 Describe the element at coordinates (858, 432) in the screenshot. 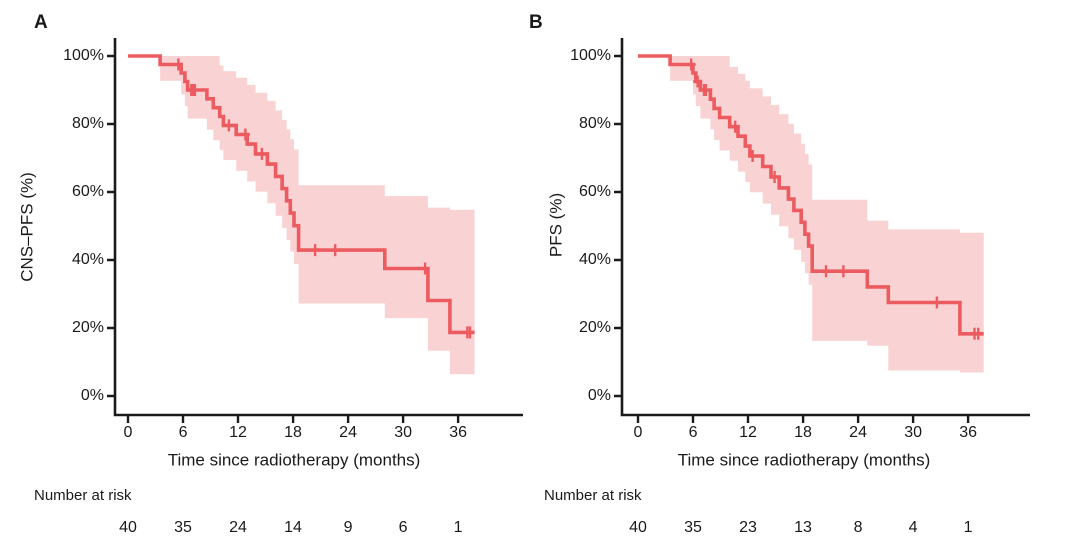

I see `x-tick-label-b: 24` at that location.